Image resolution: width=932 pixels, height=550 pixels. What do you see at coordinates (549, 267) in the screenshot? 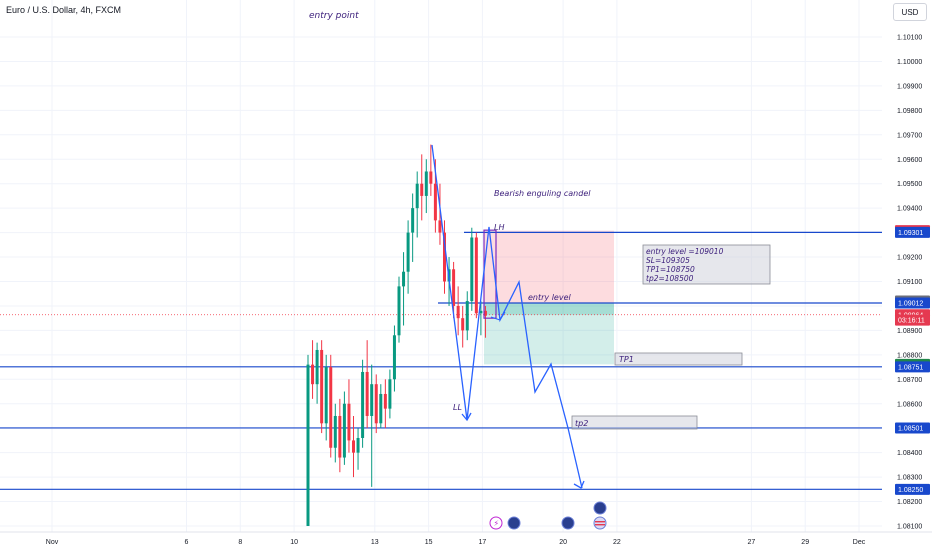
I see `stop-zone` at bounding box center [549, 267].